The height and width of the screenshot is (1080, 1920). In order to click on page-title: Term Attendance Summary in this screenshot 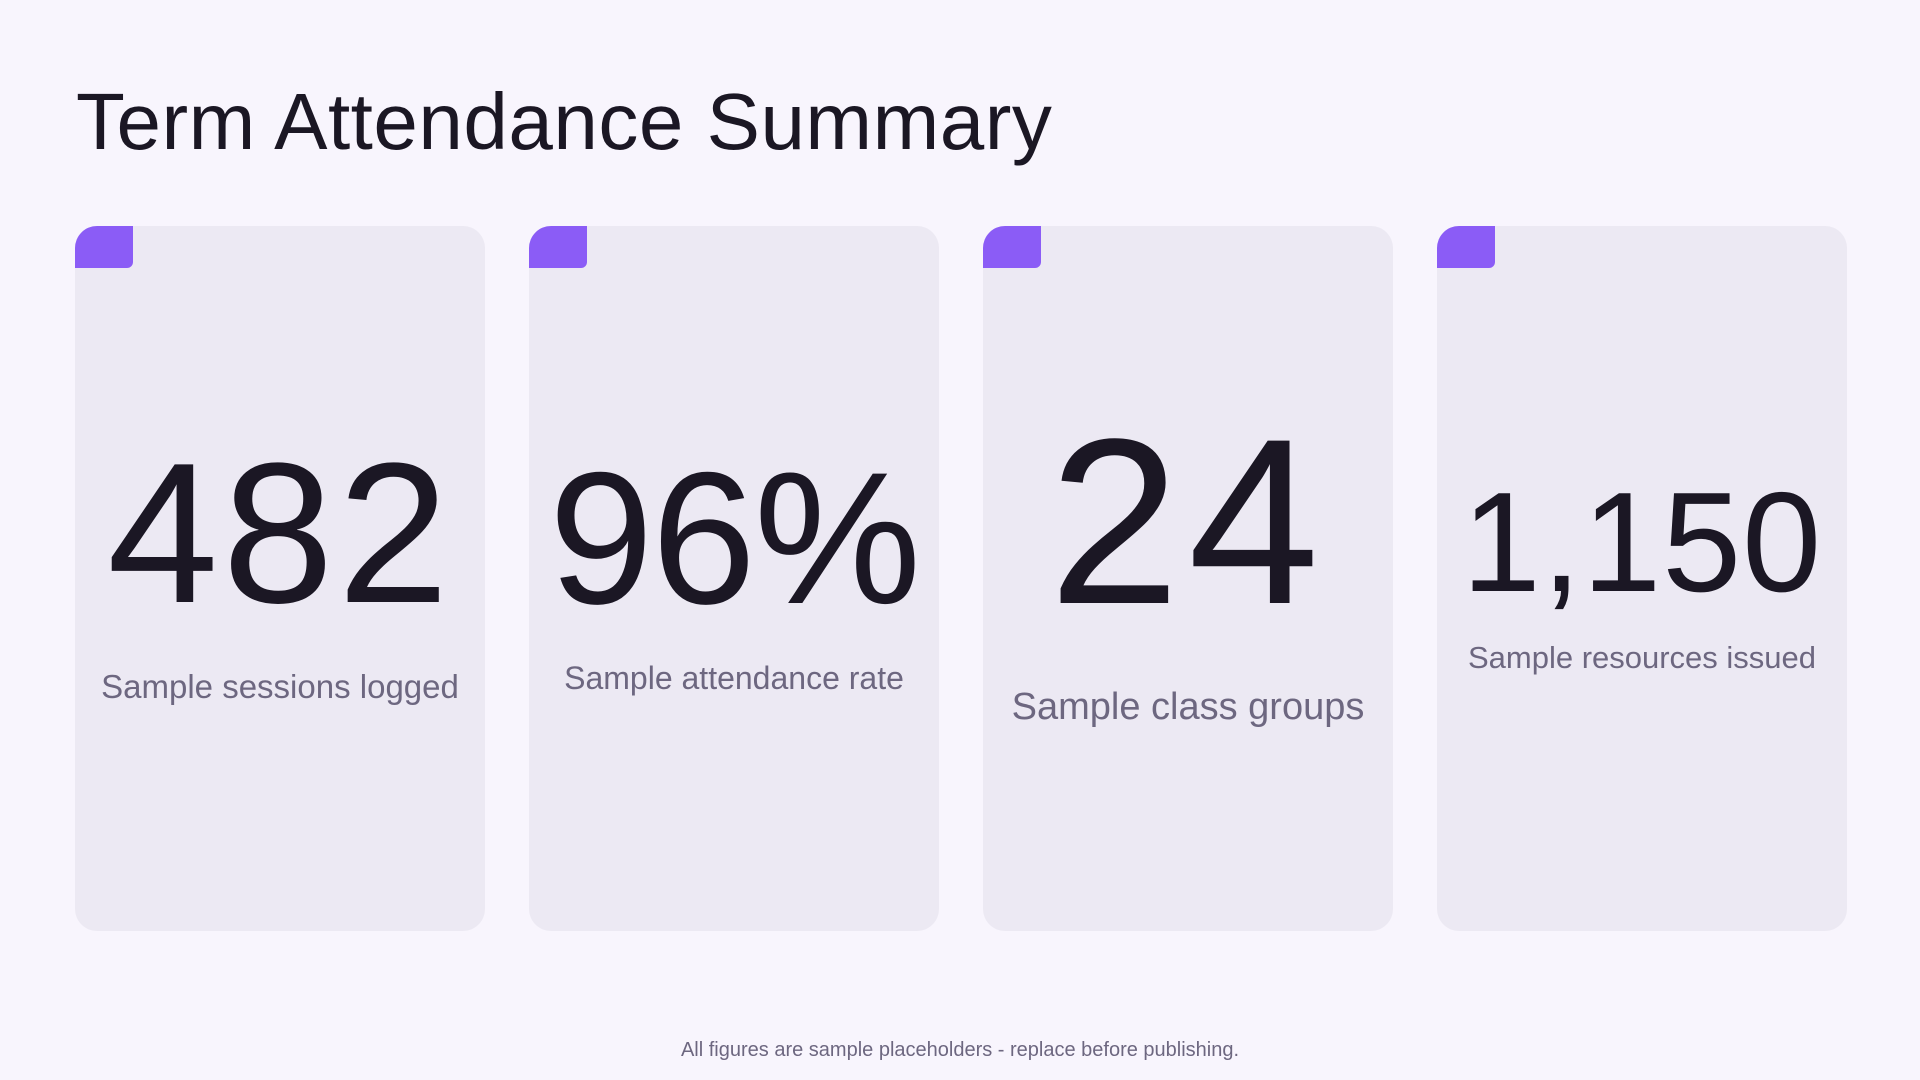, I will do `click(564, 121)`.